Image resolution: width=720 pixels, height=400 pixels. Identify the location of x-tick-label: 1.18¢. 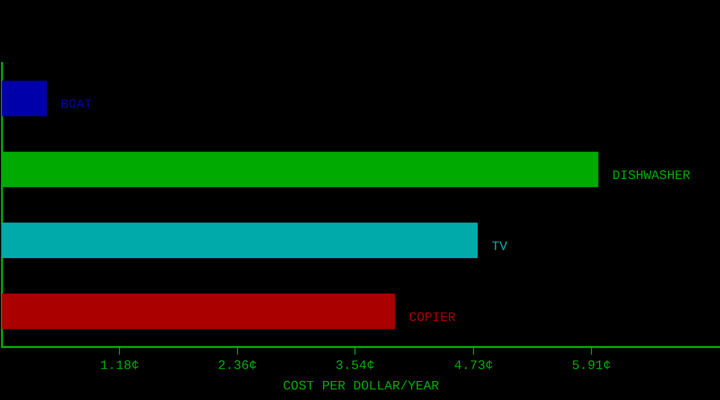
(120, 366).